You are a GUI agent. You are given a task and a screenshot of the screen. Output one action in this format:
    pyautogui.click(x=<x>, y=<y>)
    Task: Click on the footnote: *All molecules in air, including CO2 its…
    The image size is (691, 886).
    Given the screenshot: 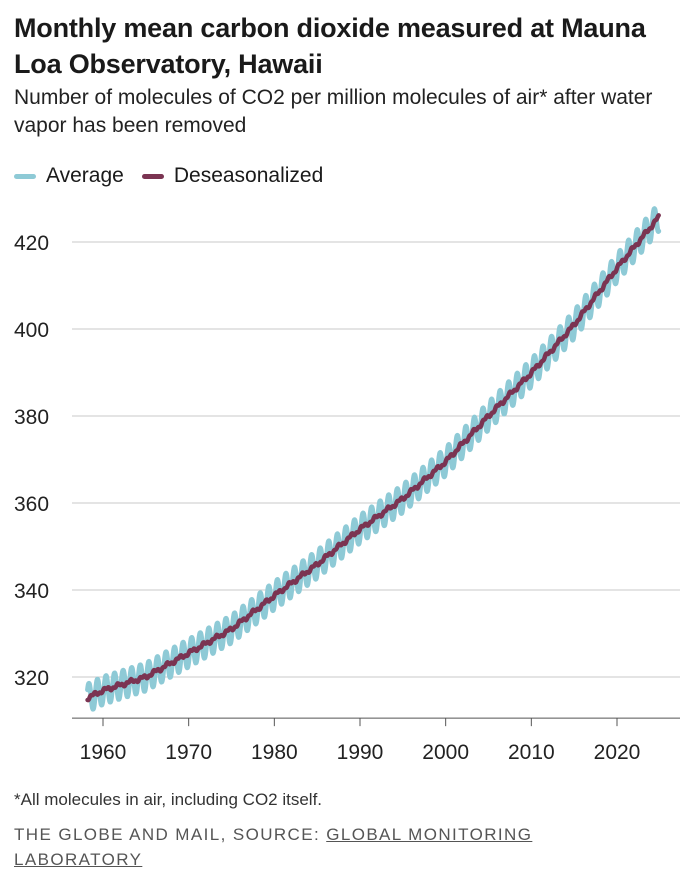 What is the action you would take?
    pyautogui.click(x=168, y=799)
    